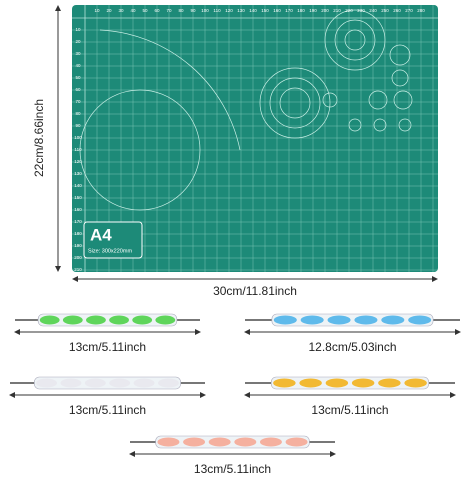 This screenshot has height=486, width=470. What do you see at coordinates (352, 347) in the screenshot?
I see `tool-label: 12.8cm/5.03inch` at bounding box center [352, 347].